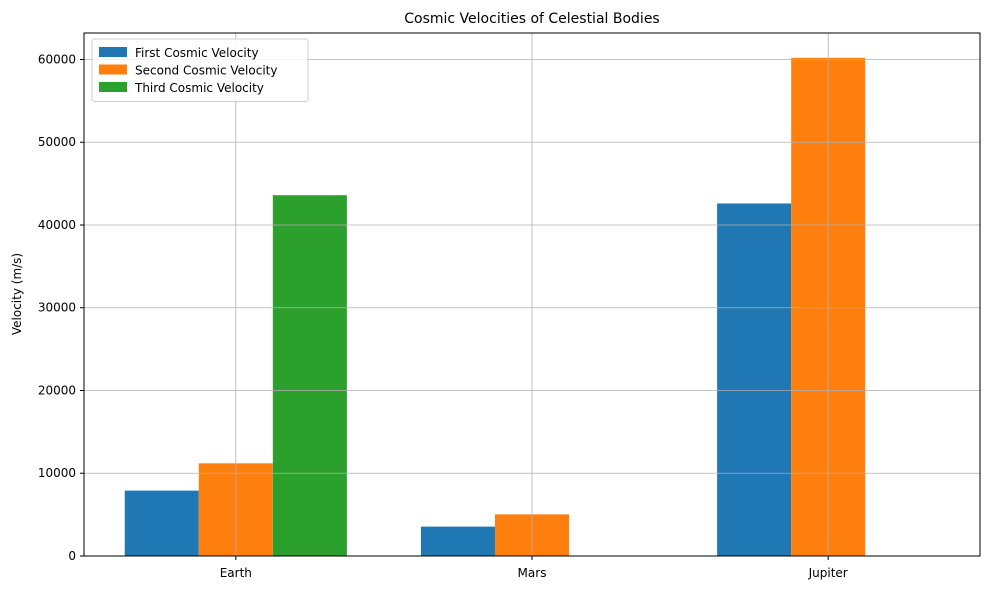 Image resolution: width=989 pixels, height=595 pixels. I want to click on x-tick-label-earth: Earth, so click(236, 573).